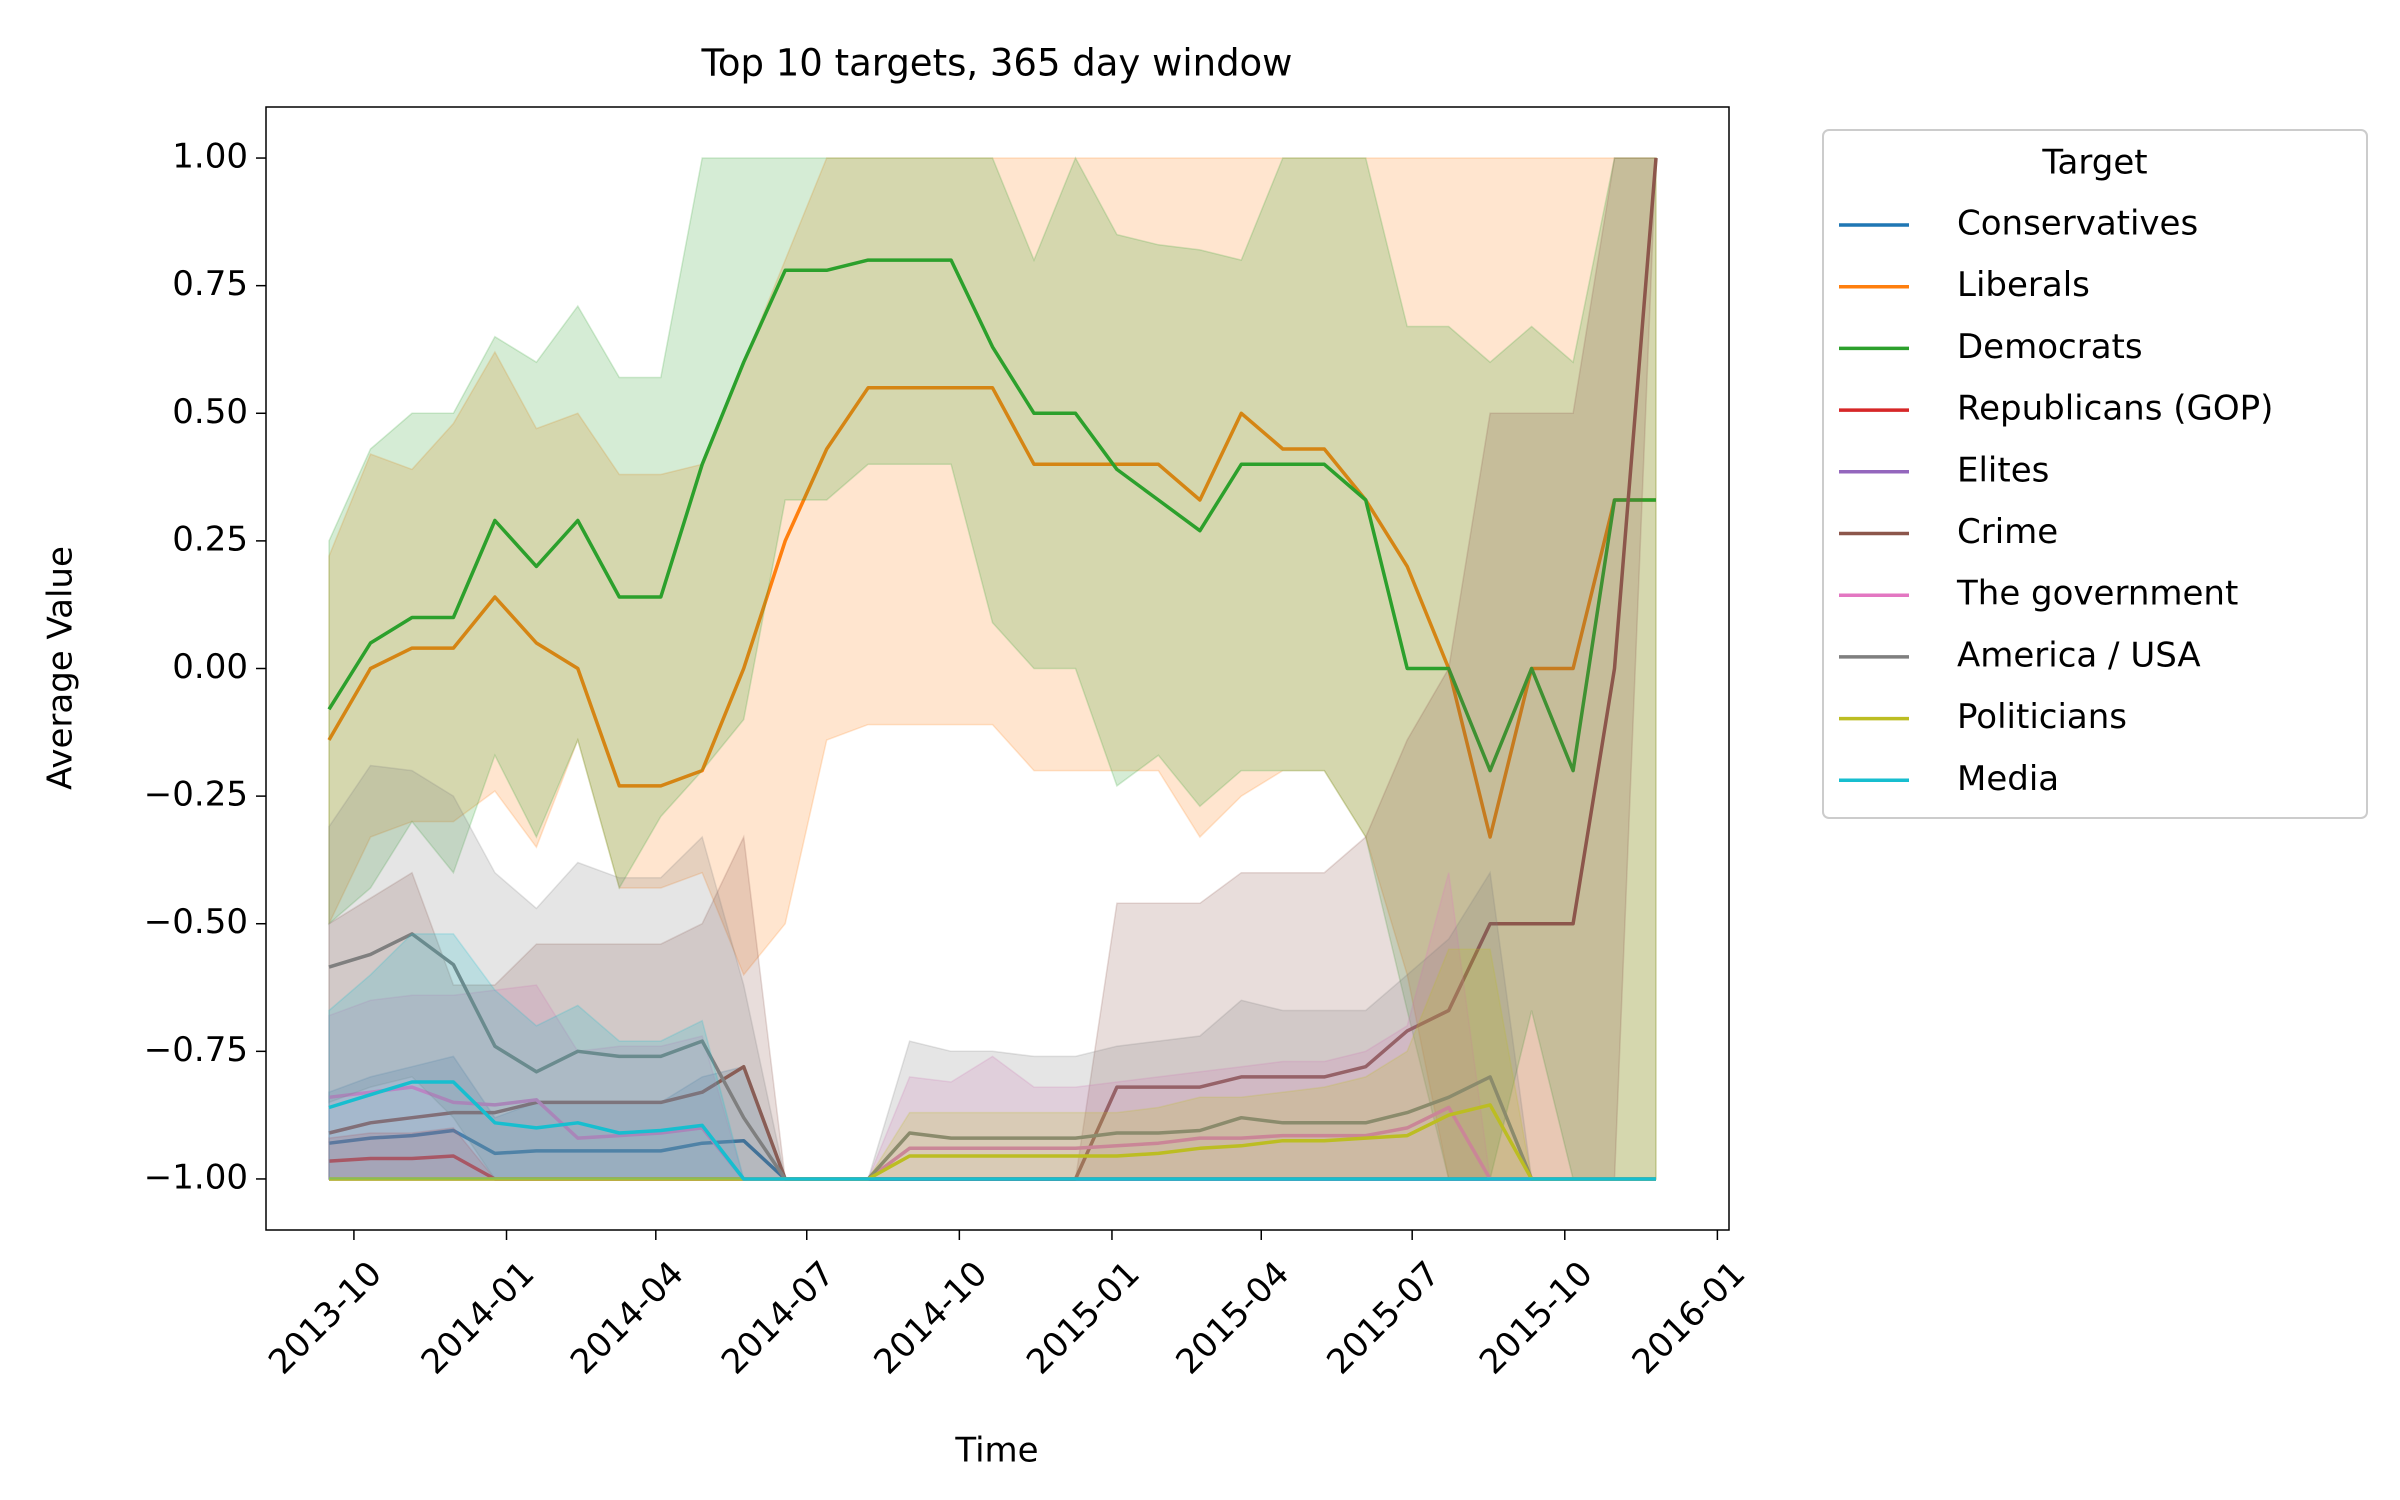 The image size is (2400, 1500). What do you see at coordinates (2077, 224) in the screenshot?
I see `legend-label: Conservatives` at bounding box center [2077, 224].